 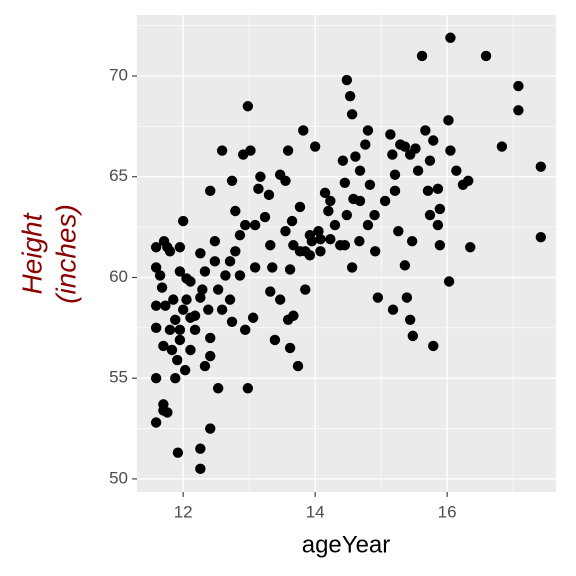 I want to click on x-tick-label: 14, so click(x=315, y=511).